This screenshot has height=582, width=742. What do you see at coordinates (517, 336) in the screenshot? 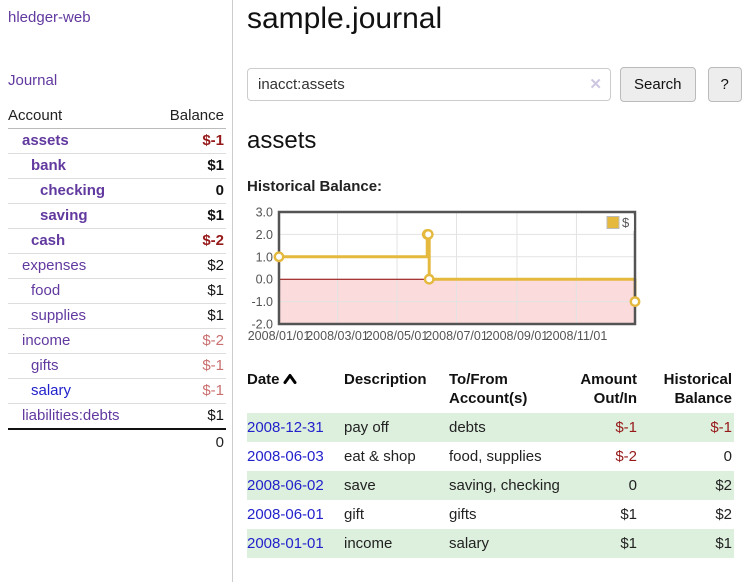
I see `svg-text: 2008/09/01` at bounding box center [517, 336].